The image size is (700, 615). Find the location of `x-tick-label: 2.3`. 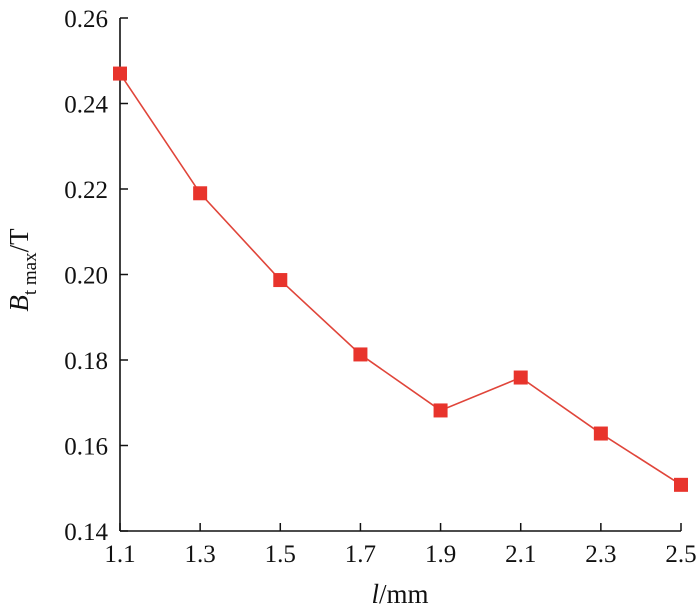

x-tick-label: 2.3 is located at coordinates (600, 554).